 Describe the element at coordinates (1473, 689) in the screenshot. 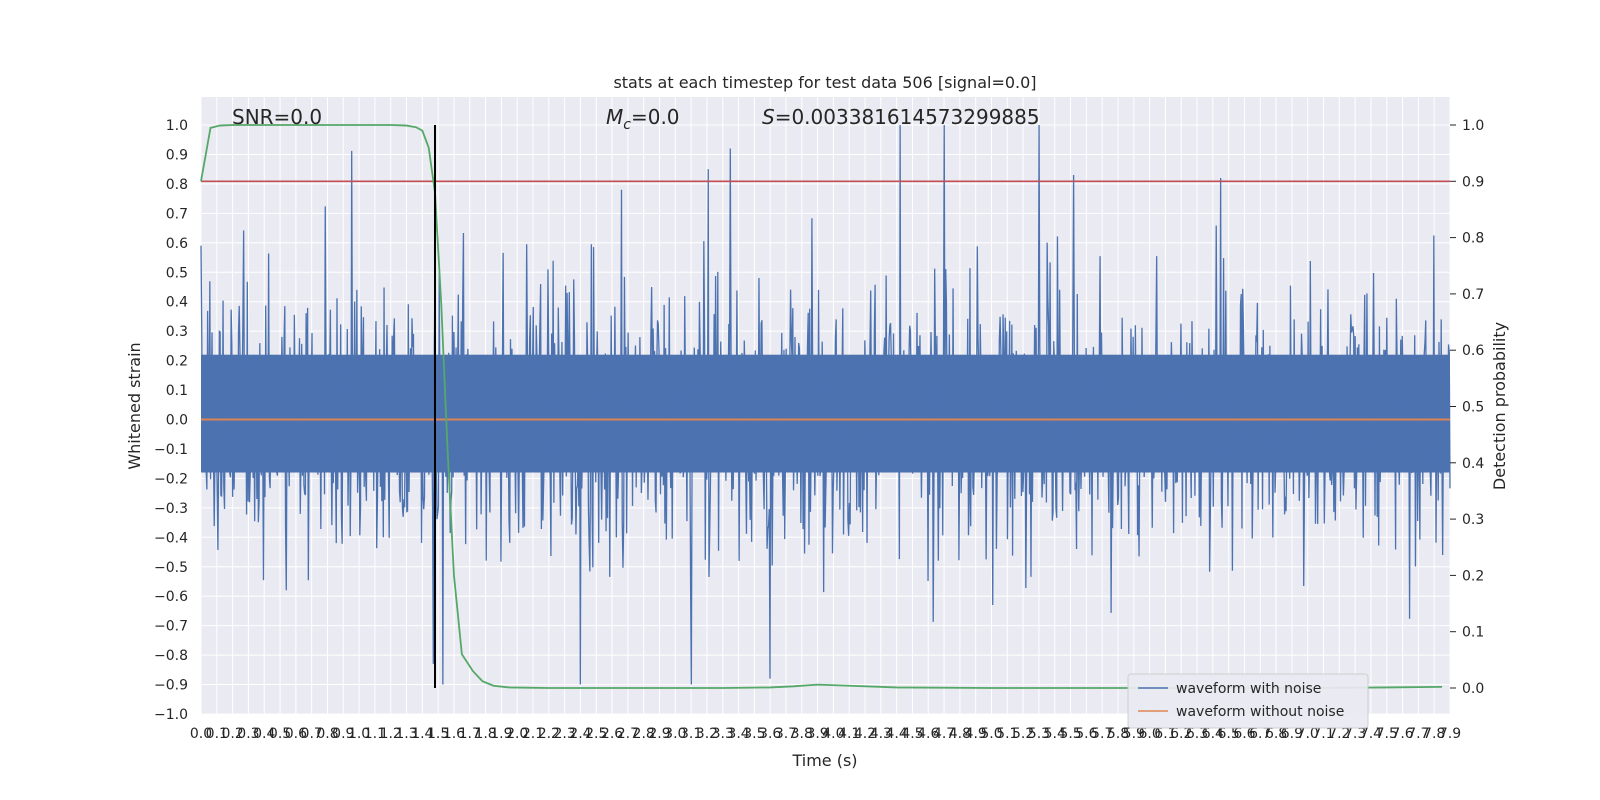

I see `y2-tick-label: 0.0` at that location.